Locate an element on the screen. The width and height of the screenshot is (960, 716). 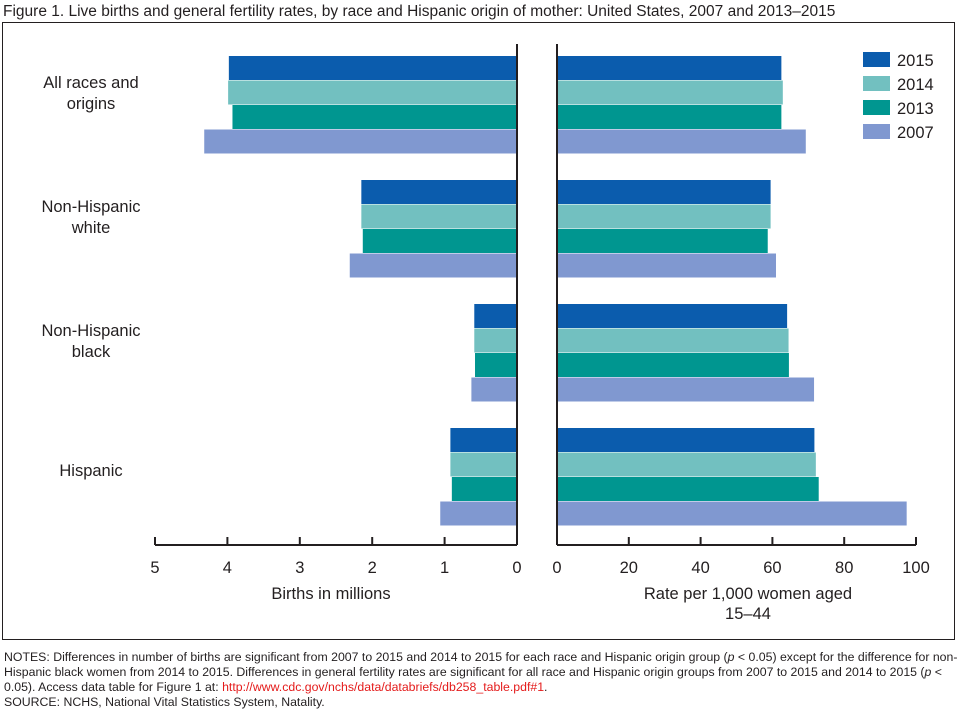
x-axis-label-births: Births in millions is located at coordinates (330, 594).